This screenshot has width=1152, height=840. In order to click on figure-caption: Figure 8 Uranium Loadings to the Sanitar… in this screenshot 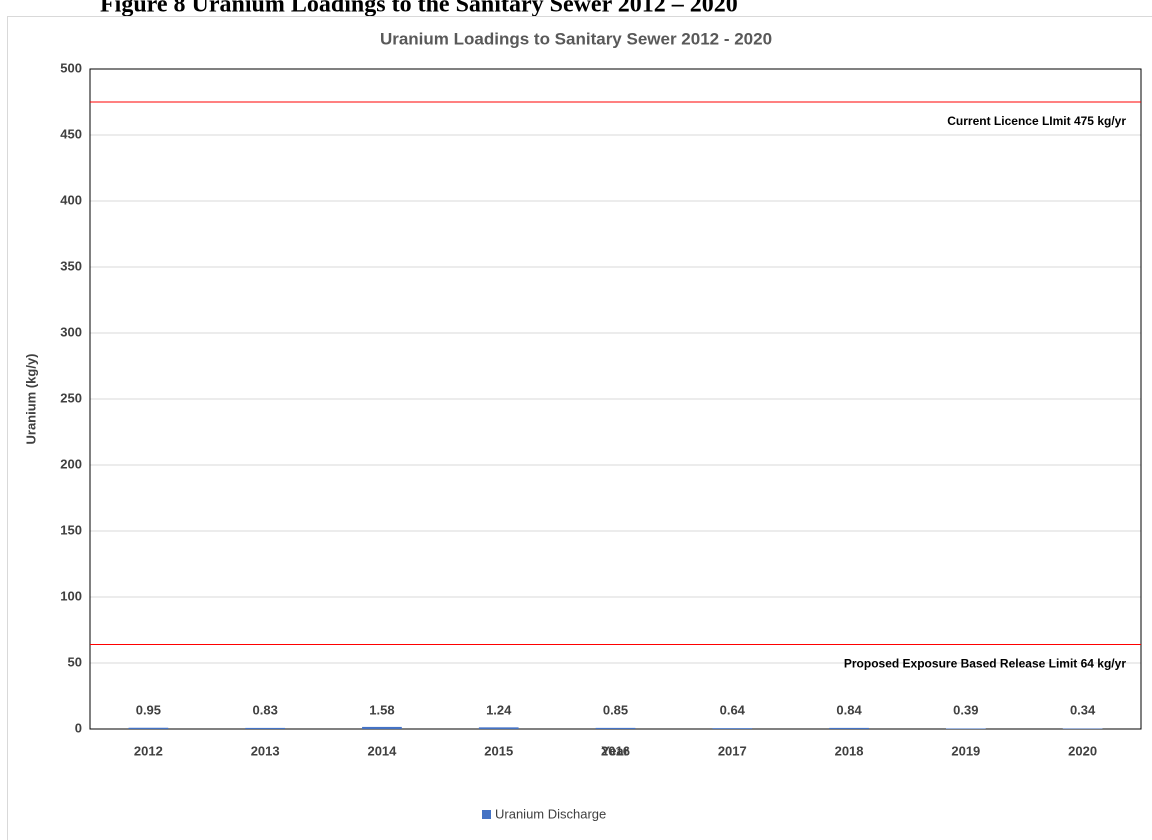, I will do `click(419, 9)`.